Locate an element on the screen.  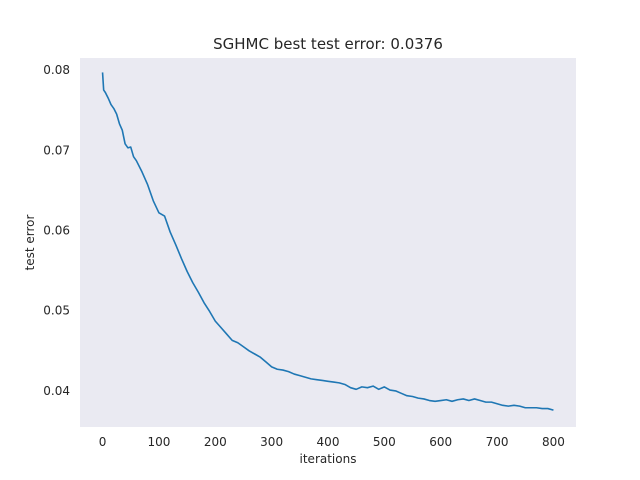
x-tick-label: 200 is located at coordinates (215, 442).